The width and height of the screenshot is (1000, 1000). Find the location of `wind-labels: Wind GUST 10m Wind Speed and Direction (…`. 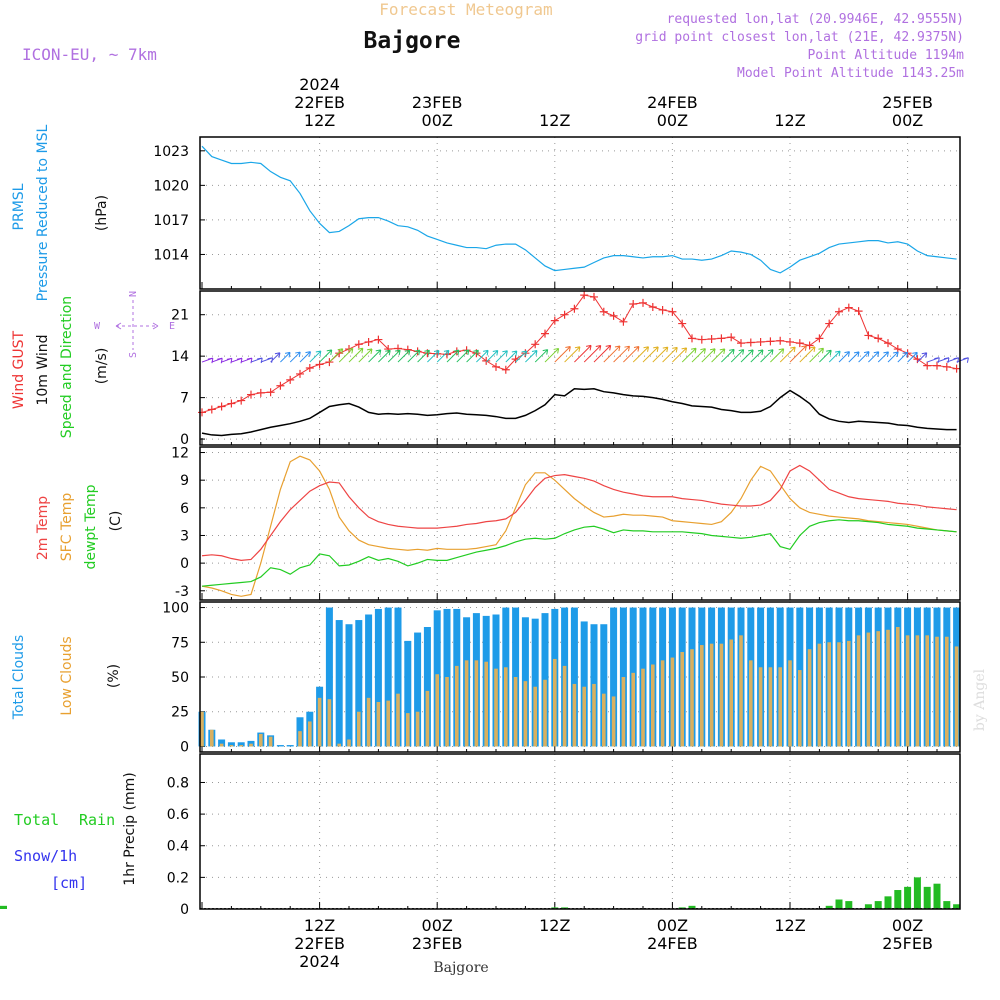

wind-labels: Wind GUST 10m Wind Speed and Direction (… is located at coordinates (93, 364).